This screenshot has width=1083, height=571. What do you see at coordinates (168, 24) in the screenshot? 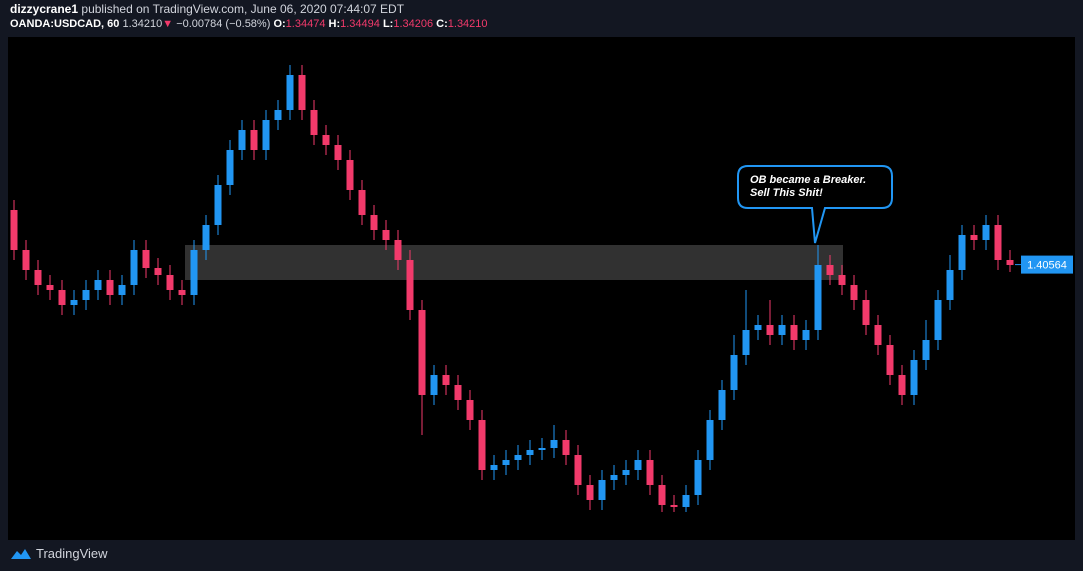
I see `arrow: ▼` at bounding box center [168, 24].